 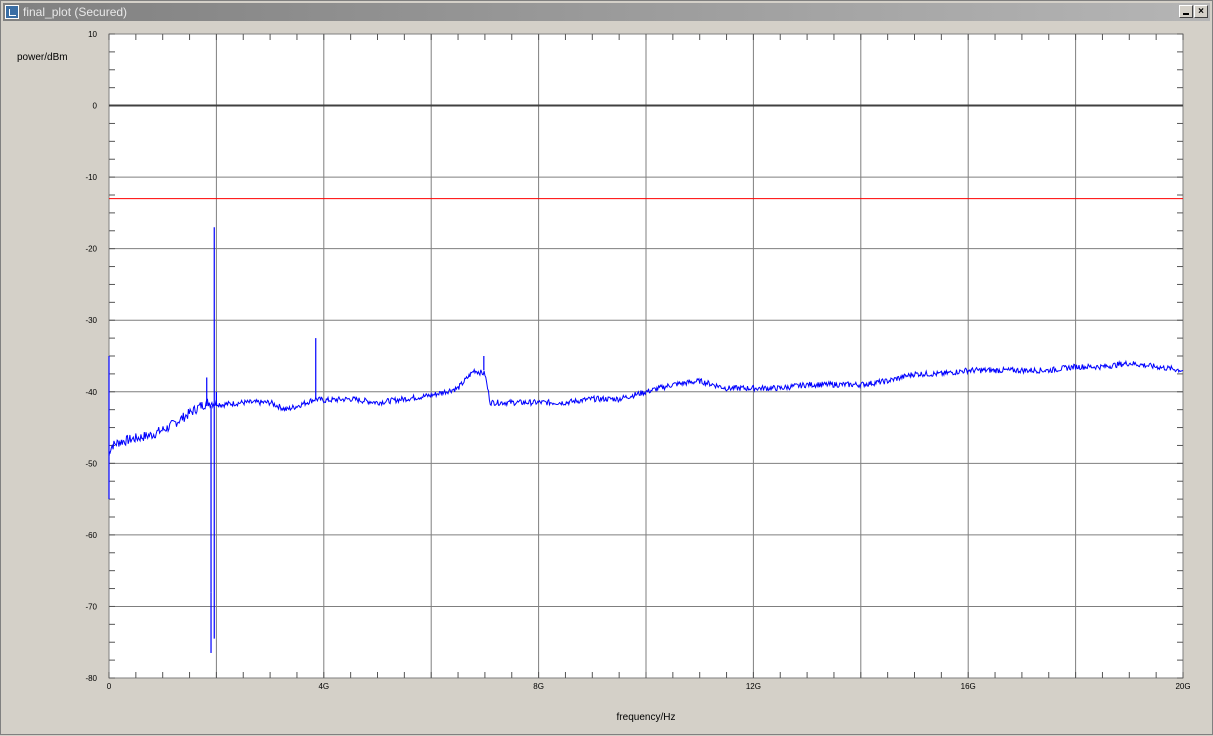 What do you see at coordinates (75, 12) in the screenshot?
I see `window-title: final_plot (Secured)` at bounding box center [75, 12].